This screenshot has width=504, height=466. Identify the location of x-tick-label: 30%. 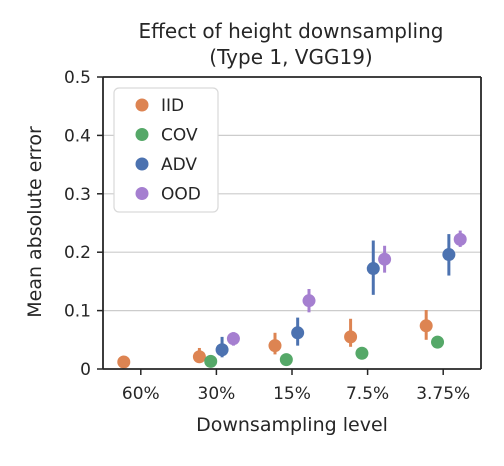
(217, 394).